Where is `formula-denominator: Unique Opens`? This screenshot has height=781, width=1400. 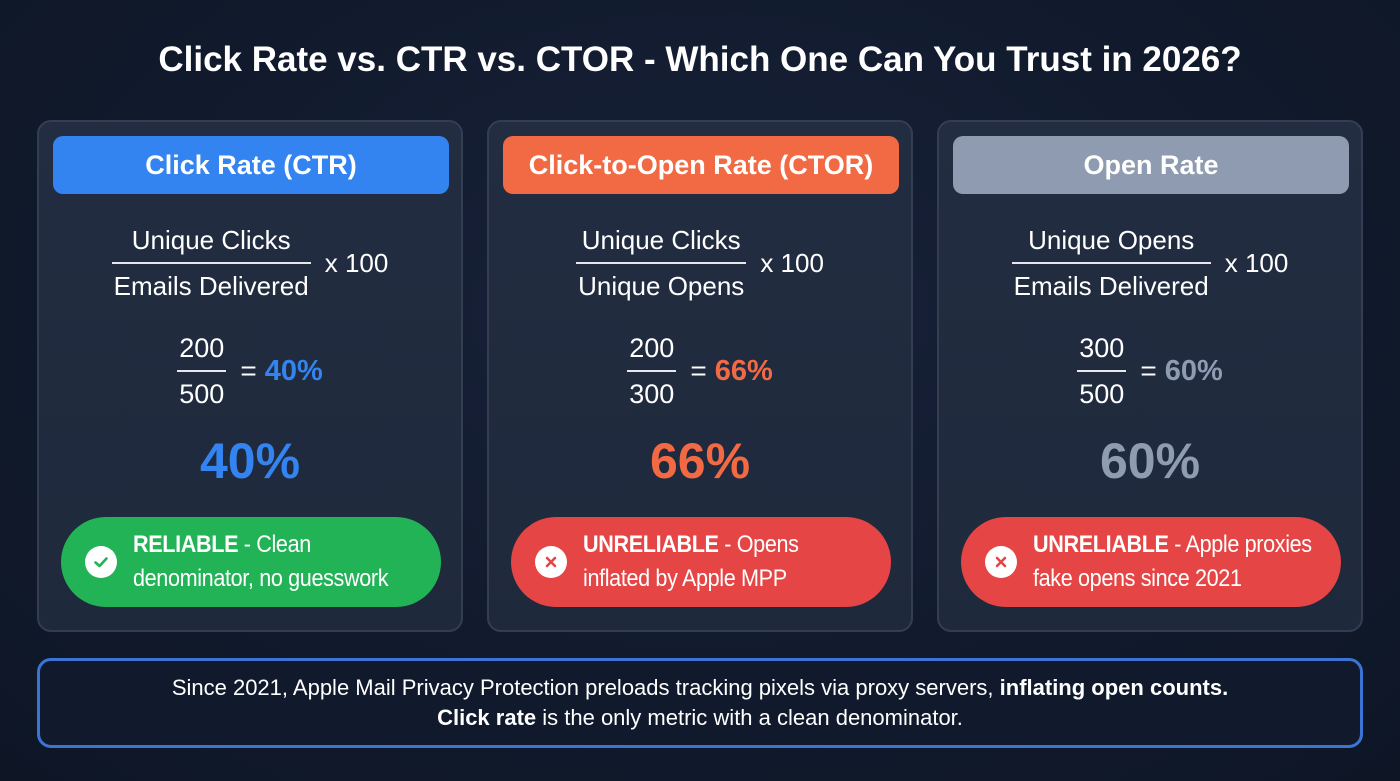 formula-denominator: Unique Opens is located at coordinates (661, 286).